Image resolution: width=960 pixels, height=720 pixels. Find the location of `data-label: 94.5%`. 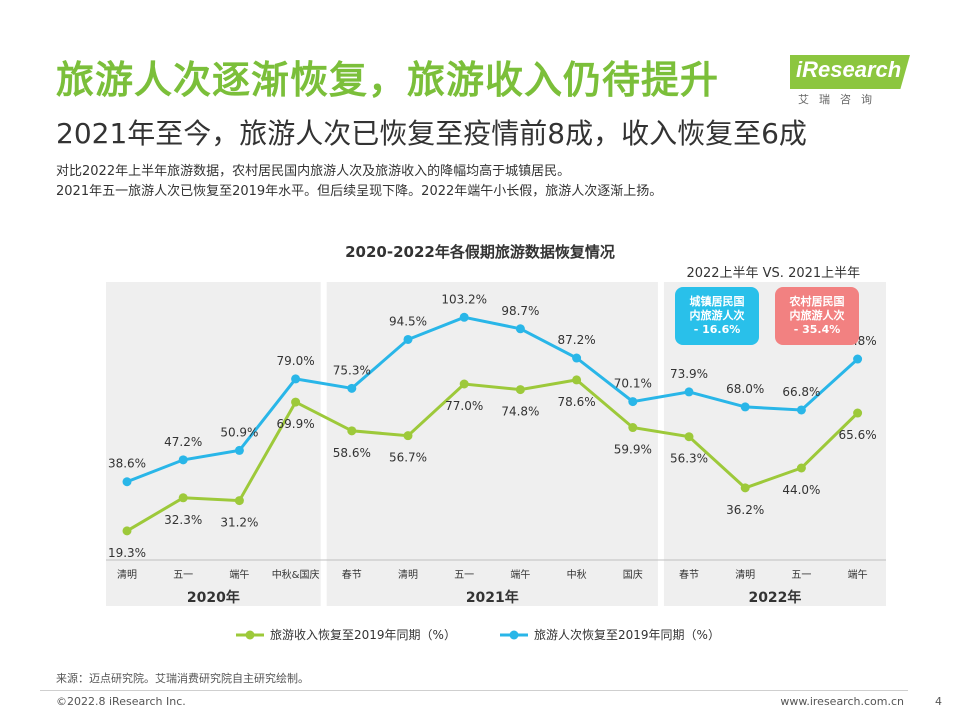

data-label: 94.5% is located at coordinates (408, 321).